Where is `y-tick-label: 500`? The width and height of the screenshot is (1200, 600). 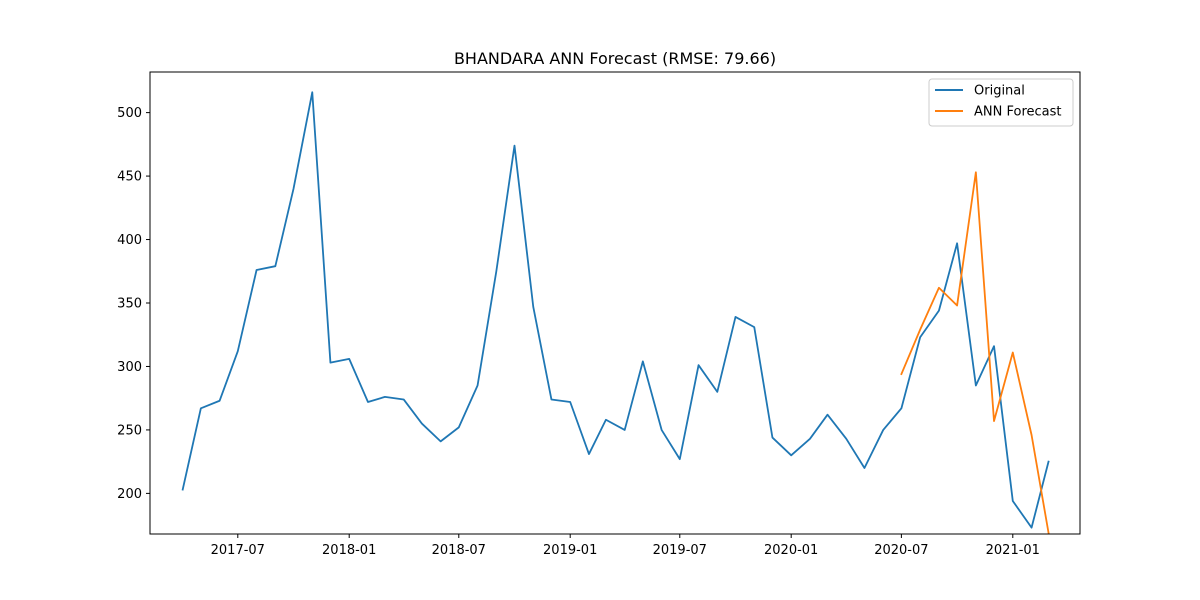
y-tick-label: 500 is located at coordinates (129, 113).